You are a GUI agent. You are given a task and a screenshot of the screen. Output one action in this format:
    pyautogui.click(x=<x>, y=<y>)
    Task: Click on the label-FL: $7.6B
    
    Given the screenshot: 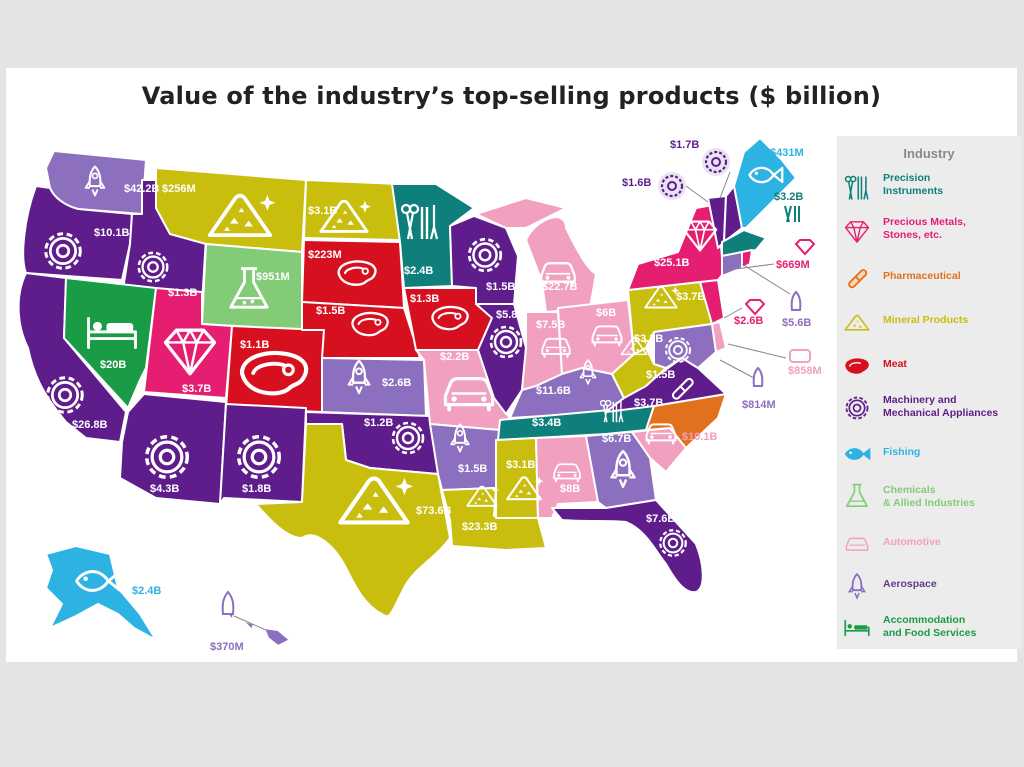 What is the action you would take?
    pyautogui.click(x=660, y=519)
    